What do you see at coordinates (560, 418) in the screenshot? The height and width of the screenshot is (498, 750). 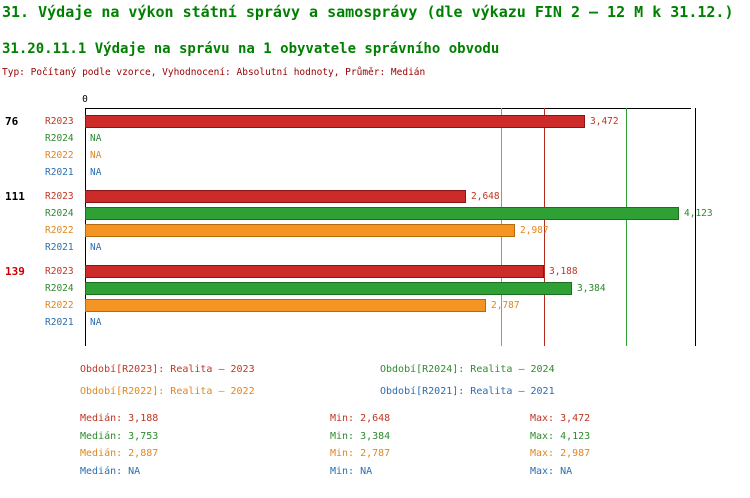 I see `stat-max-R2023: Max: 3,472` at bounding box center [560, 418].